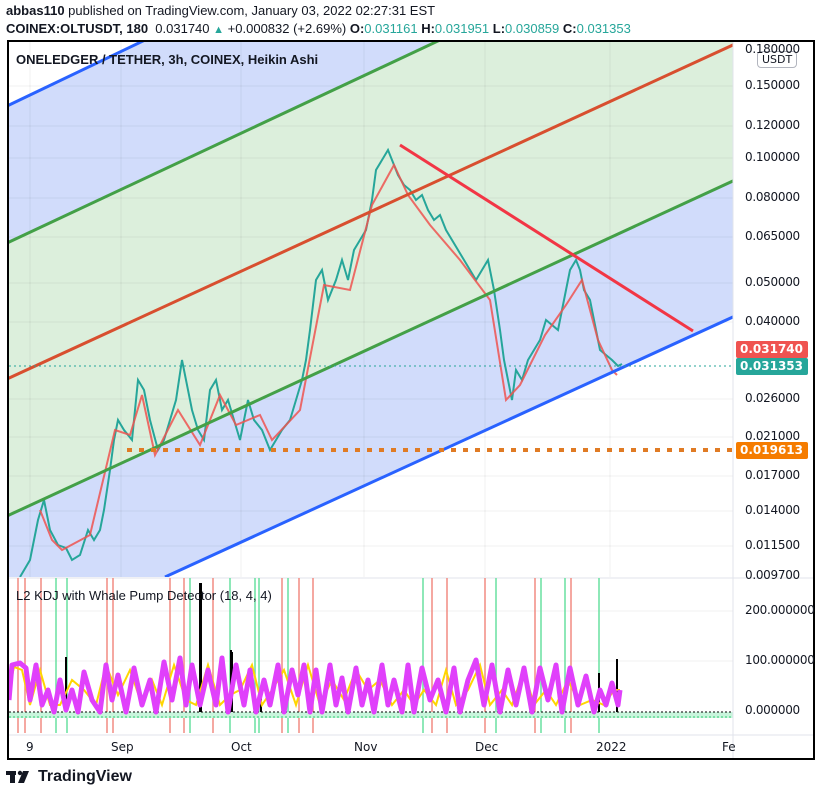  What do you see at coordinates (77, 28) in the screenshot?
I see `symbol-label: COINEX:OLTUSDT, 180` at bounding box center [77, 28].